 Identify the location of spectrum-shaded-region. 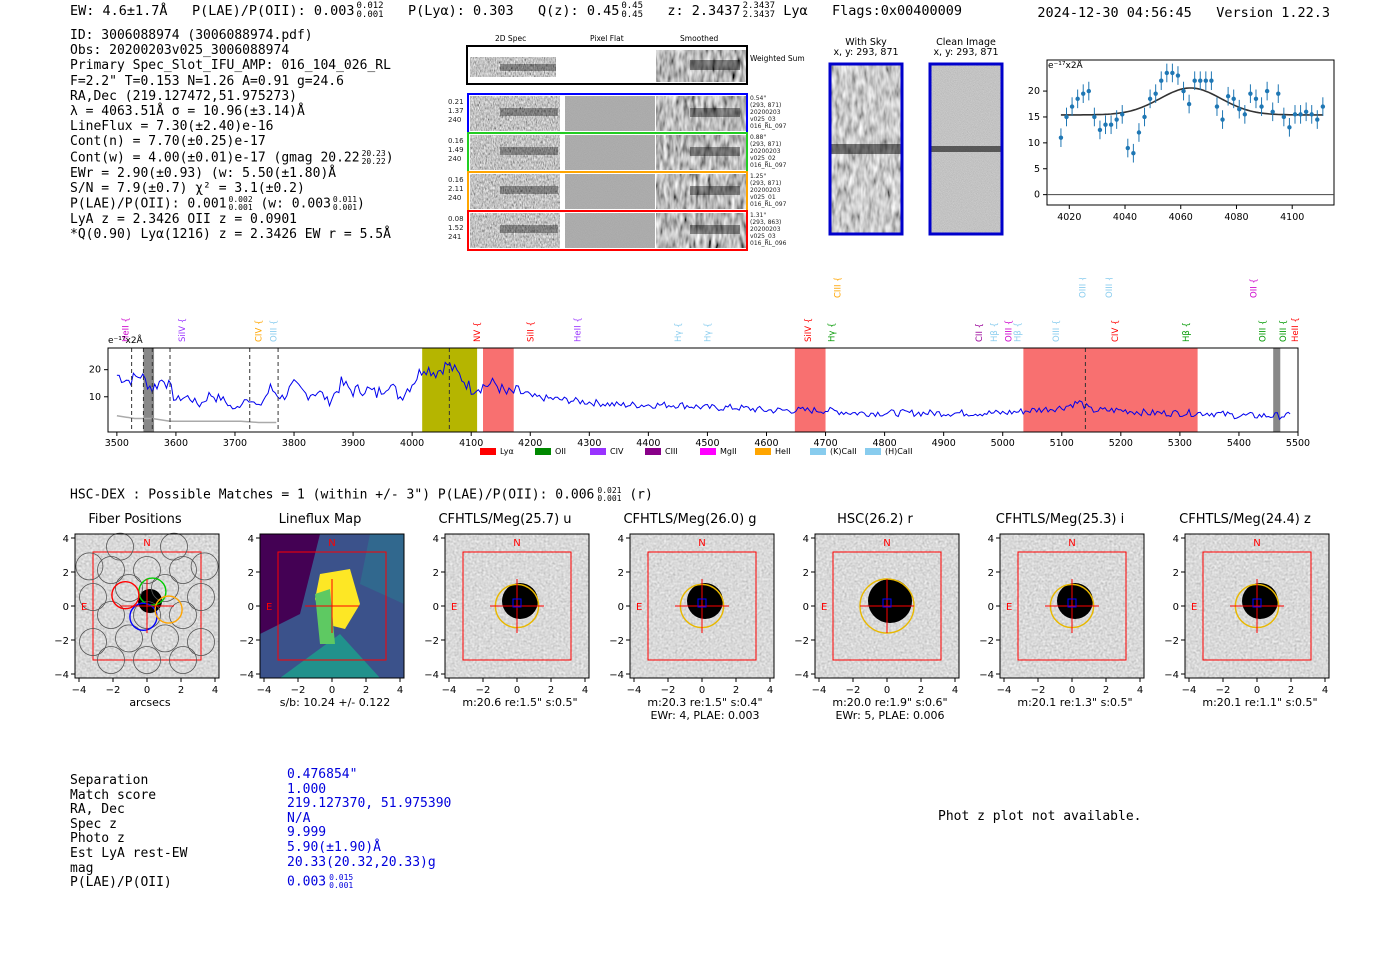
(149, 390).